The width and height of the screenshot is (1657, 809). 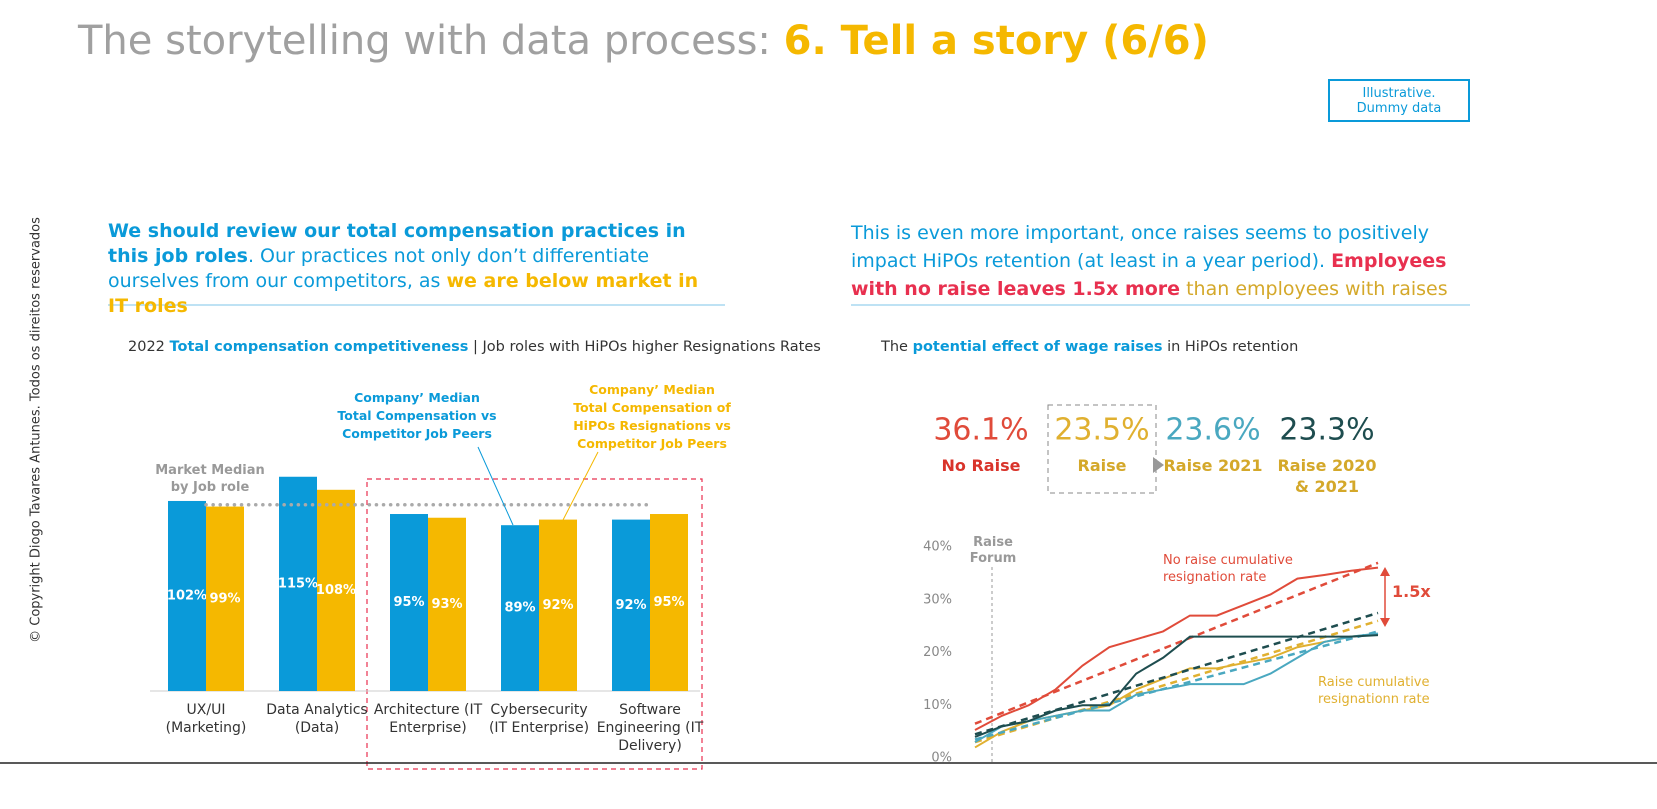 What do you see at coordinates (941, 758) in the screenshot?
I see `y-tick-label: 0%` at bounding box center [941, 758].